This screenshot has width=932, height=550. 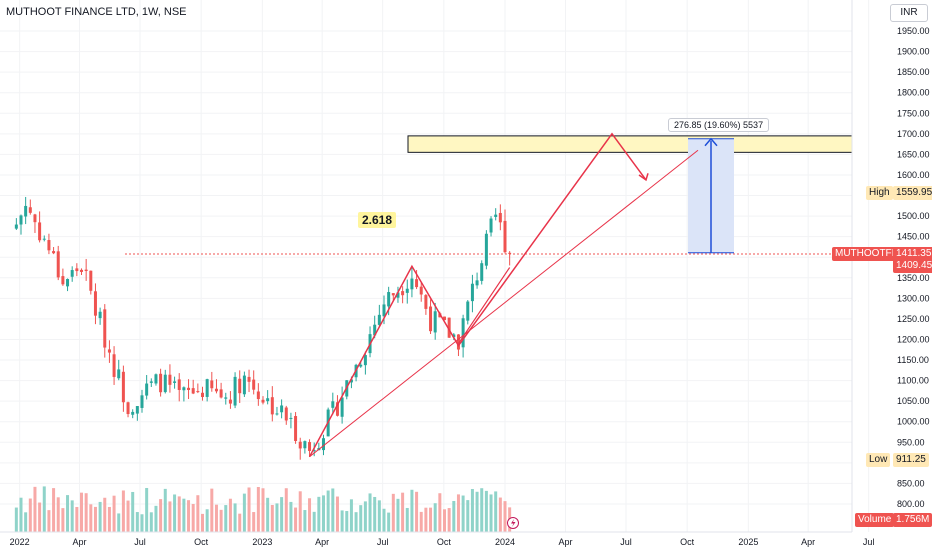 What do you see at coordinates (505, 542) in the screenshot?
I see `x-tick-label: 2024` at bounding box center [505, 542].